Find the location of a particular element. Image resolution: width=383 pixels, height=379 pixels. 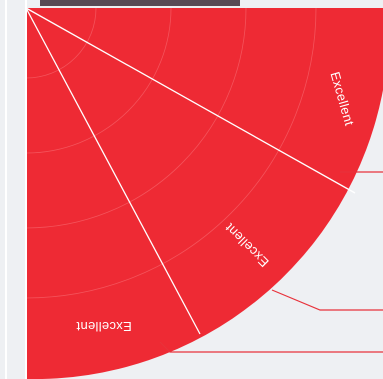

segment-label-3: Excellent is located at coordinates (104, 326).